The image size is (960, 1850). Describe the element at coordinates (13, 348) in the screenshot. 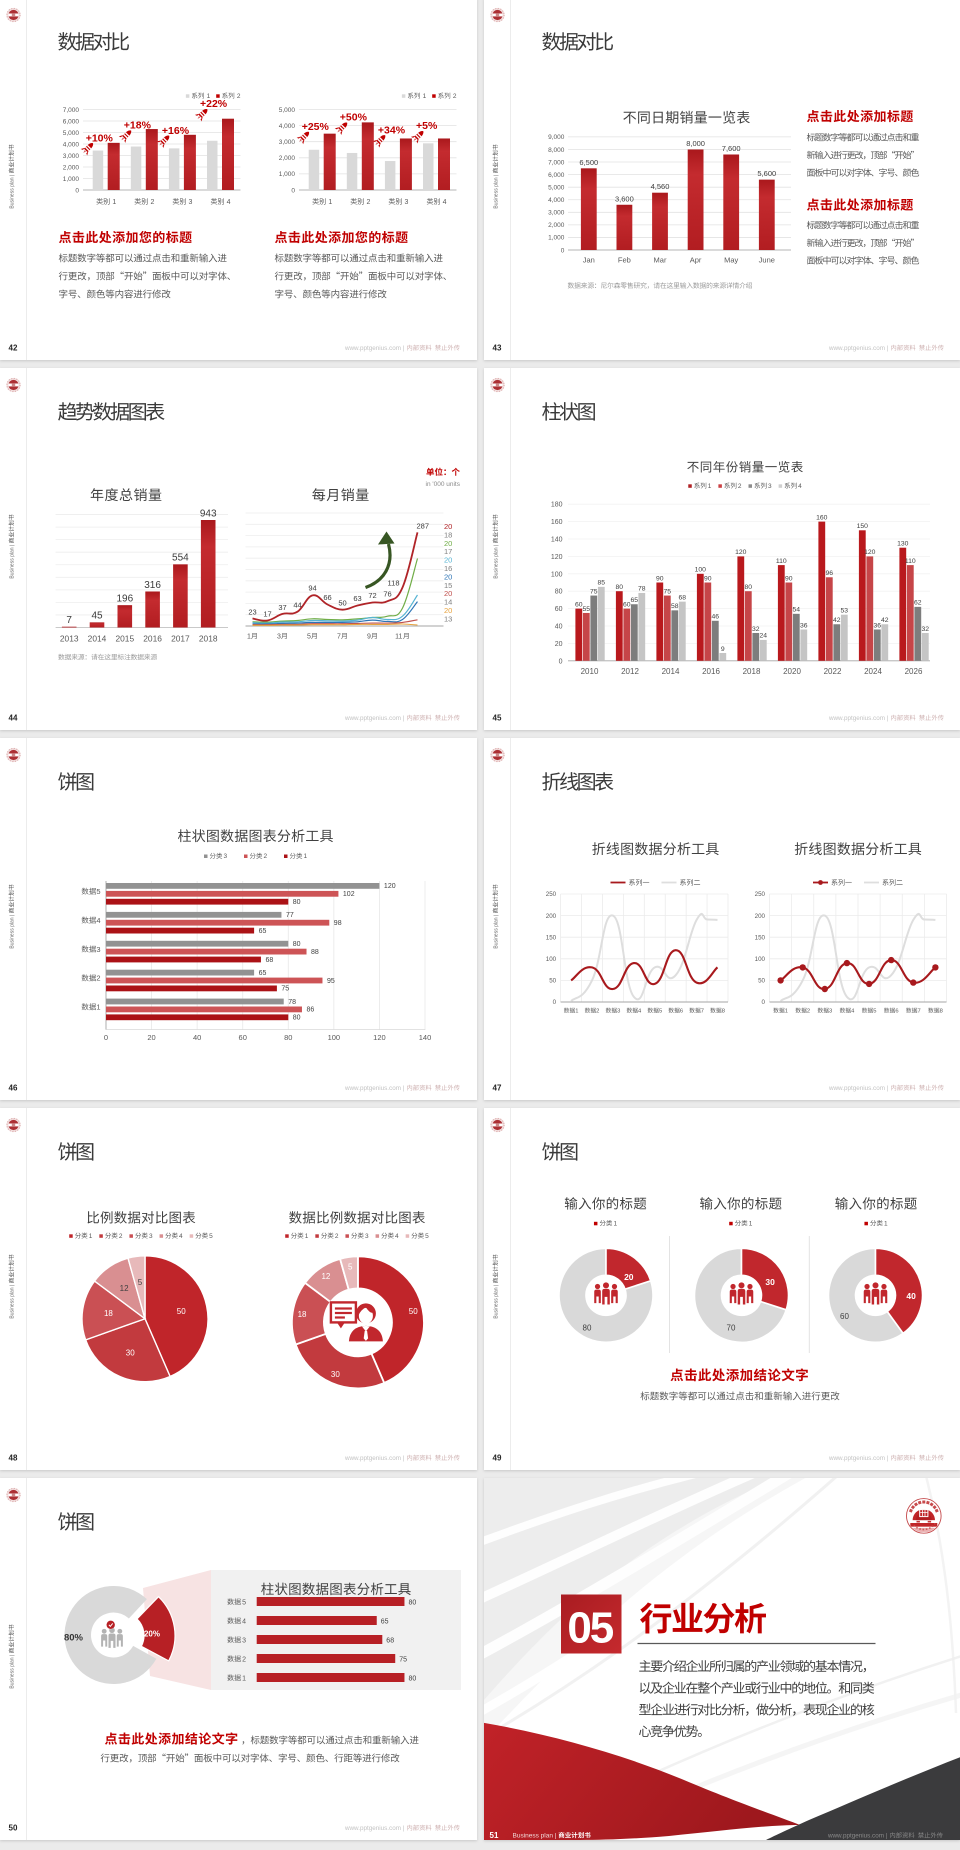

I see `svg-text: 42` at that location.